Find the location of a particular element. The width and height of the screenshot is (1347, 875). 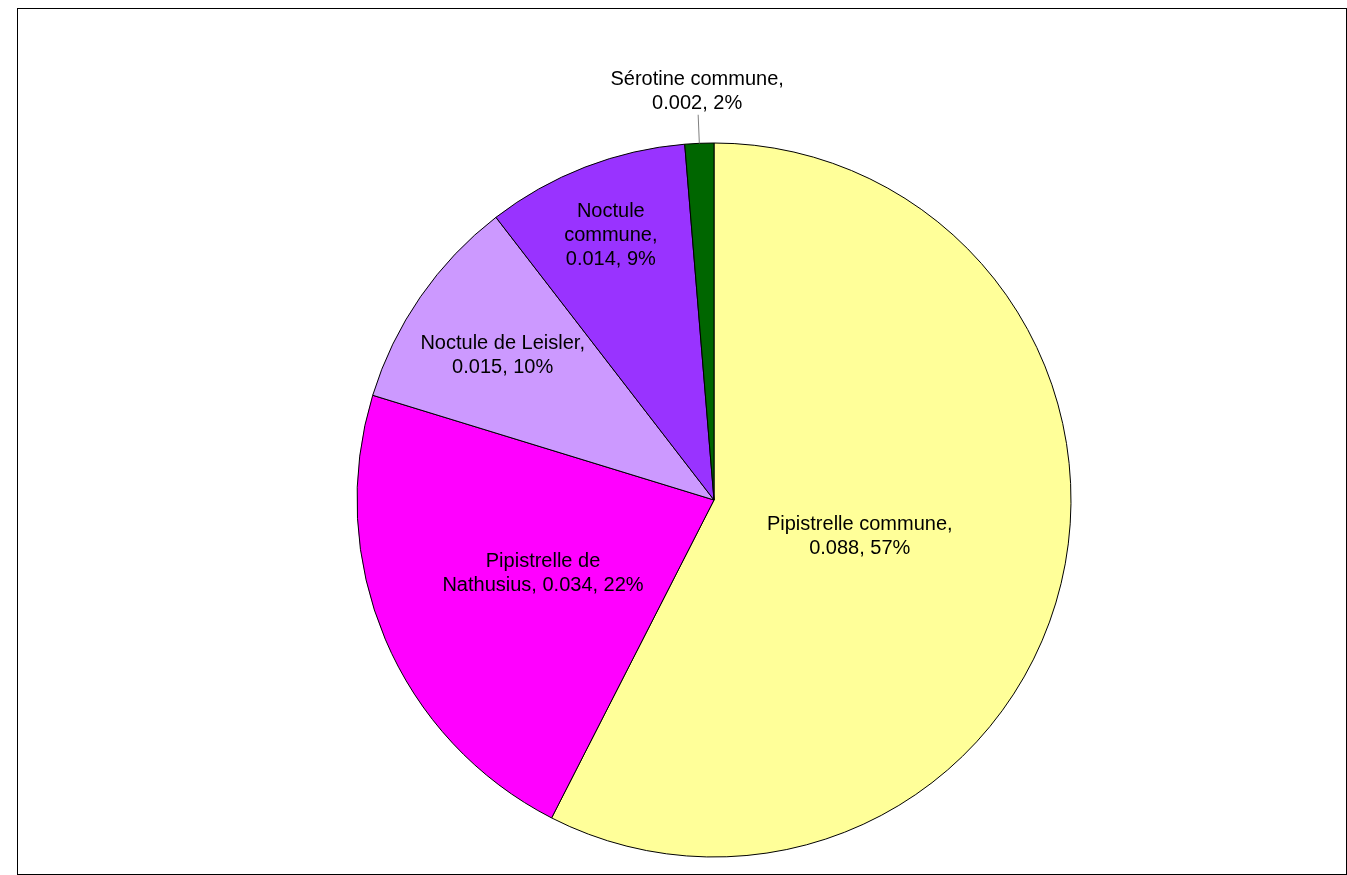

slice-label: Pipistrelle commune, 0.088, 57% is located at coordinates (859, 535).